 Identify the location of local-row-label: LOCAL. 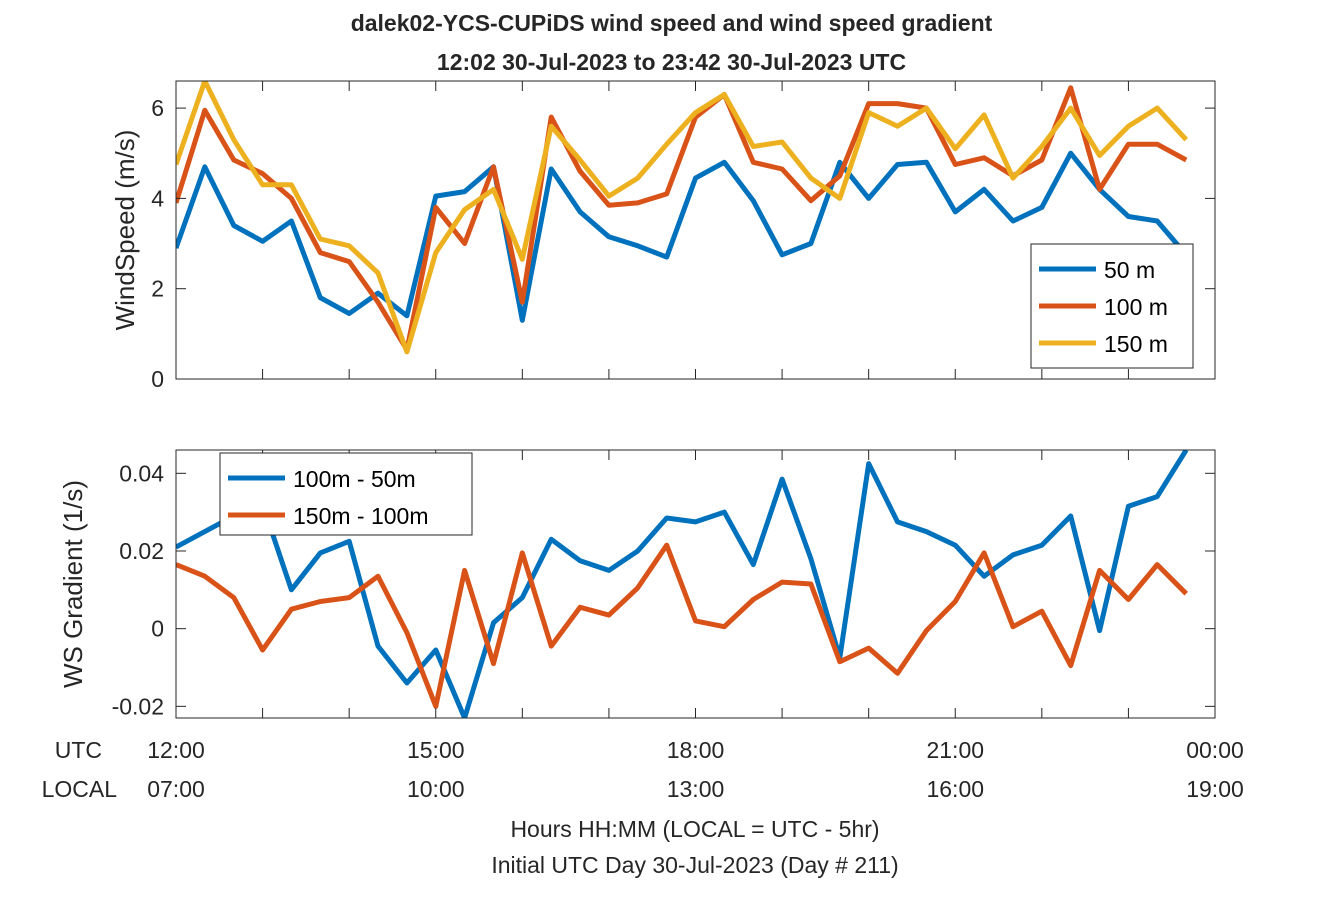
(80, 789).